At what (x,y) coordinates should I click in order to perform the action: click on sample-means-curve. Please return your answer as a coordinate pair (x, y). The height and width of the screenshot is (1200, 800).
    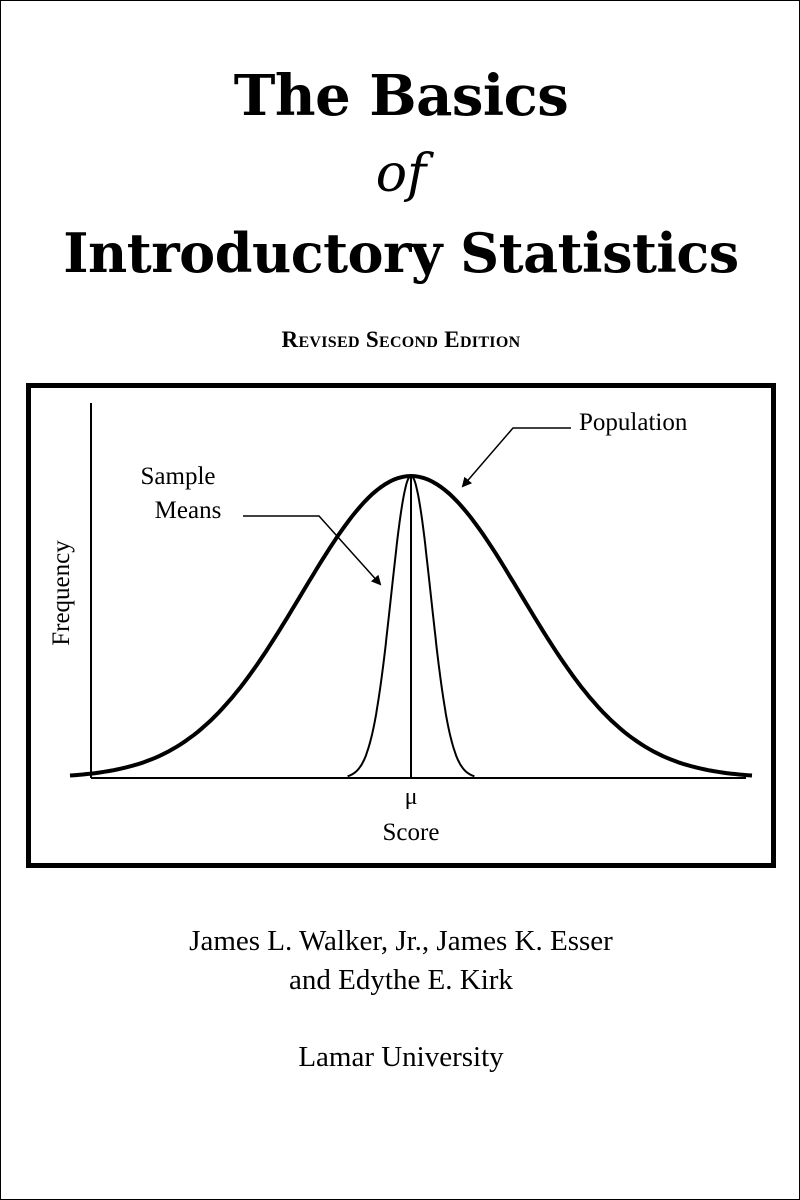
    Looking at the image, I should click on (411, 626).